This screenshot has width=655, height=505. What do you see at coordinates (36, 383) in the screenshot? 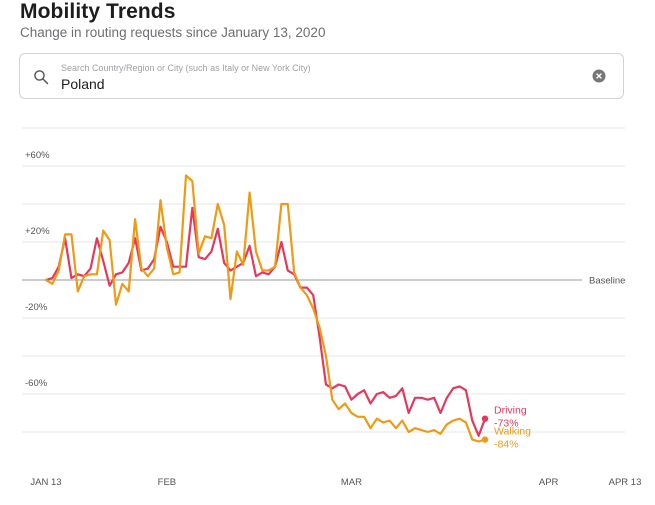
I see `y-tick-label: -60%` at bounding box center [36, 383].